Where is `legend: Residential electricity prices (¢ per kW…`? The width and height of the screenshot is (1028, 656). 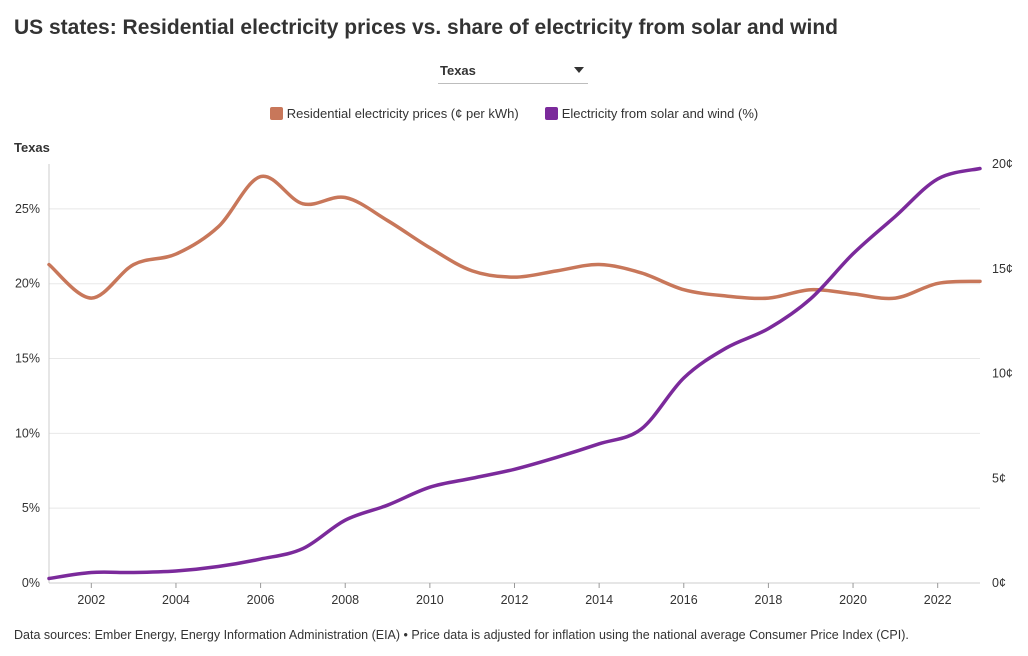 legend: Residential electricity prices (¢ per kW… is located at coordinates (514, 113).